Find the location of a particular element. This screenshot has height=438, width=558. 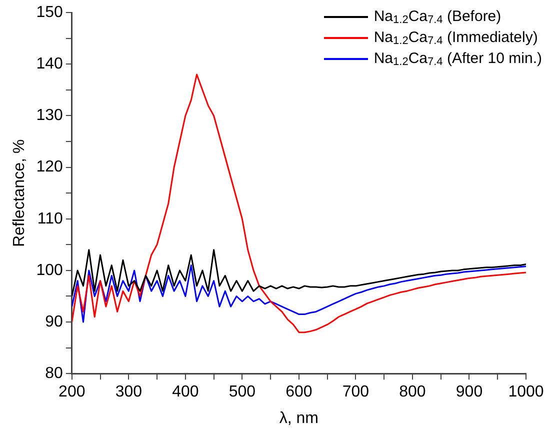

x-tick-label: 800 is located at coordinates (412, 392).